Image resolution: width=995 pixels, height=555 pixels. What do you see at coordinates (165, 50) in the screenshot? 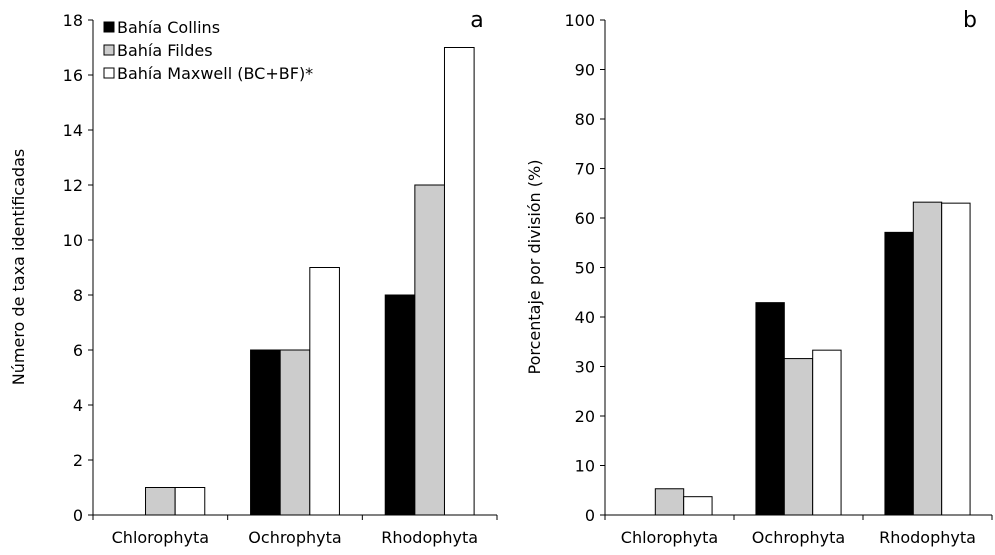
I see `legend-label: Bahía Fildes` at bounding box center [165, 50].